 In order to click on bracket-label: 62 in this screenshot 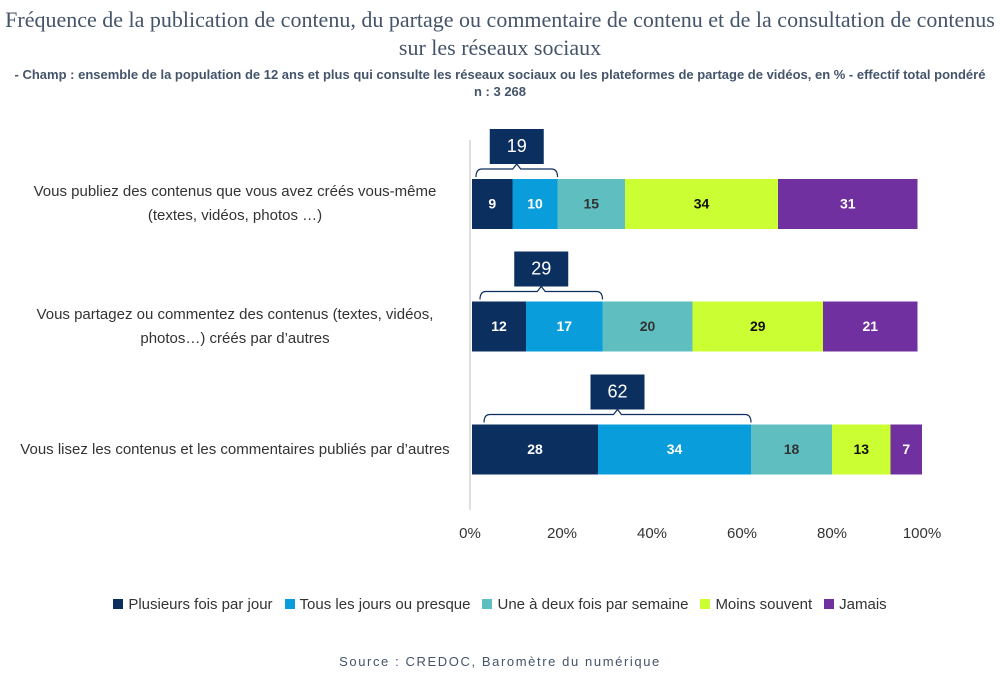, I will do `click(617, 391)`.